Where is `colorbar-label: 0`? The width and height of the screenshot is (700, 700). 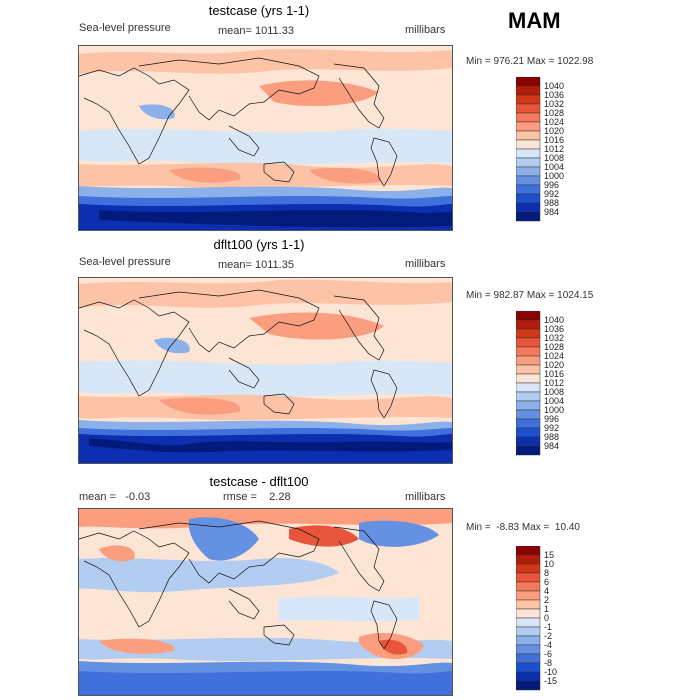
colorbar-label: 0 is located at coordinates (546, 618).